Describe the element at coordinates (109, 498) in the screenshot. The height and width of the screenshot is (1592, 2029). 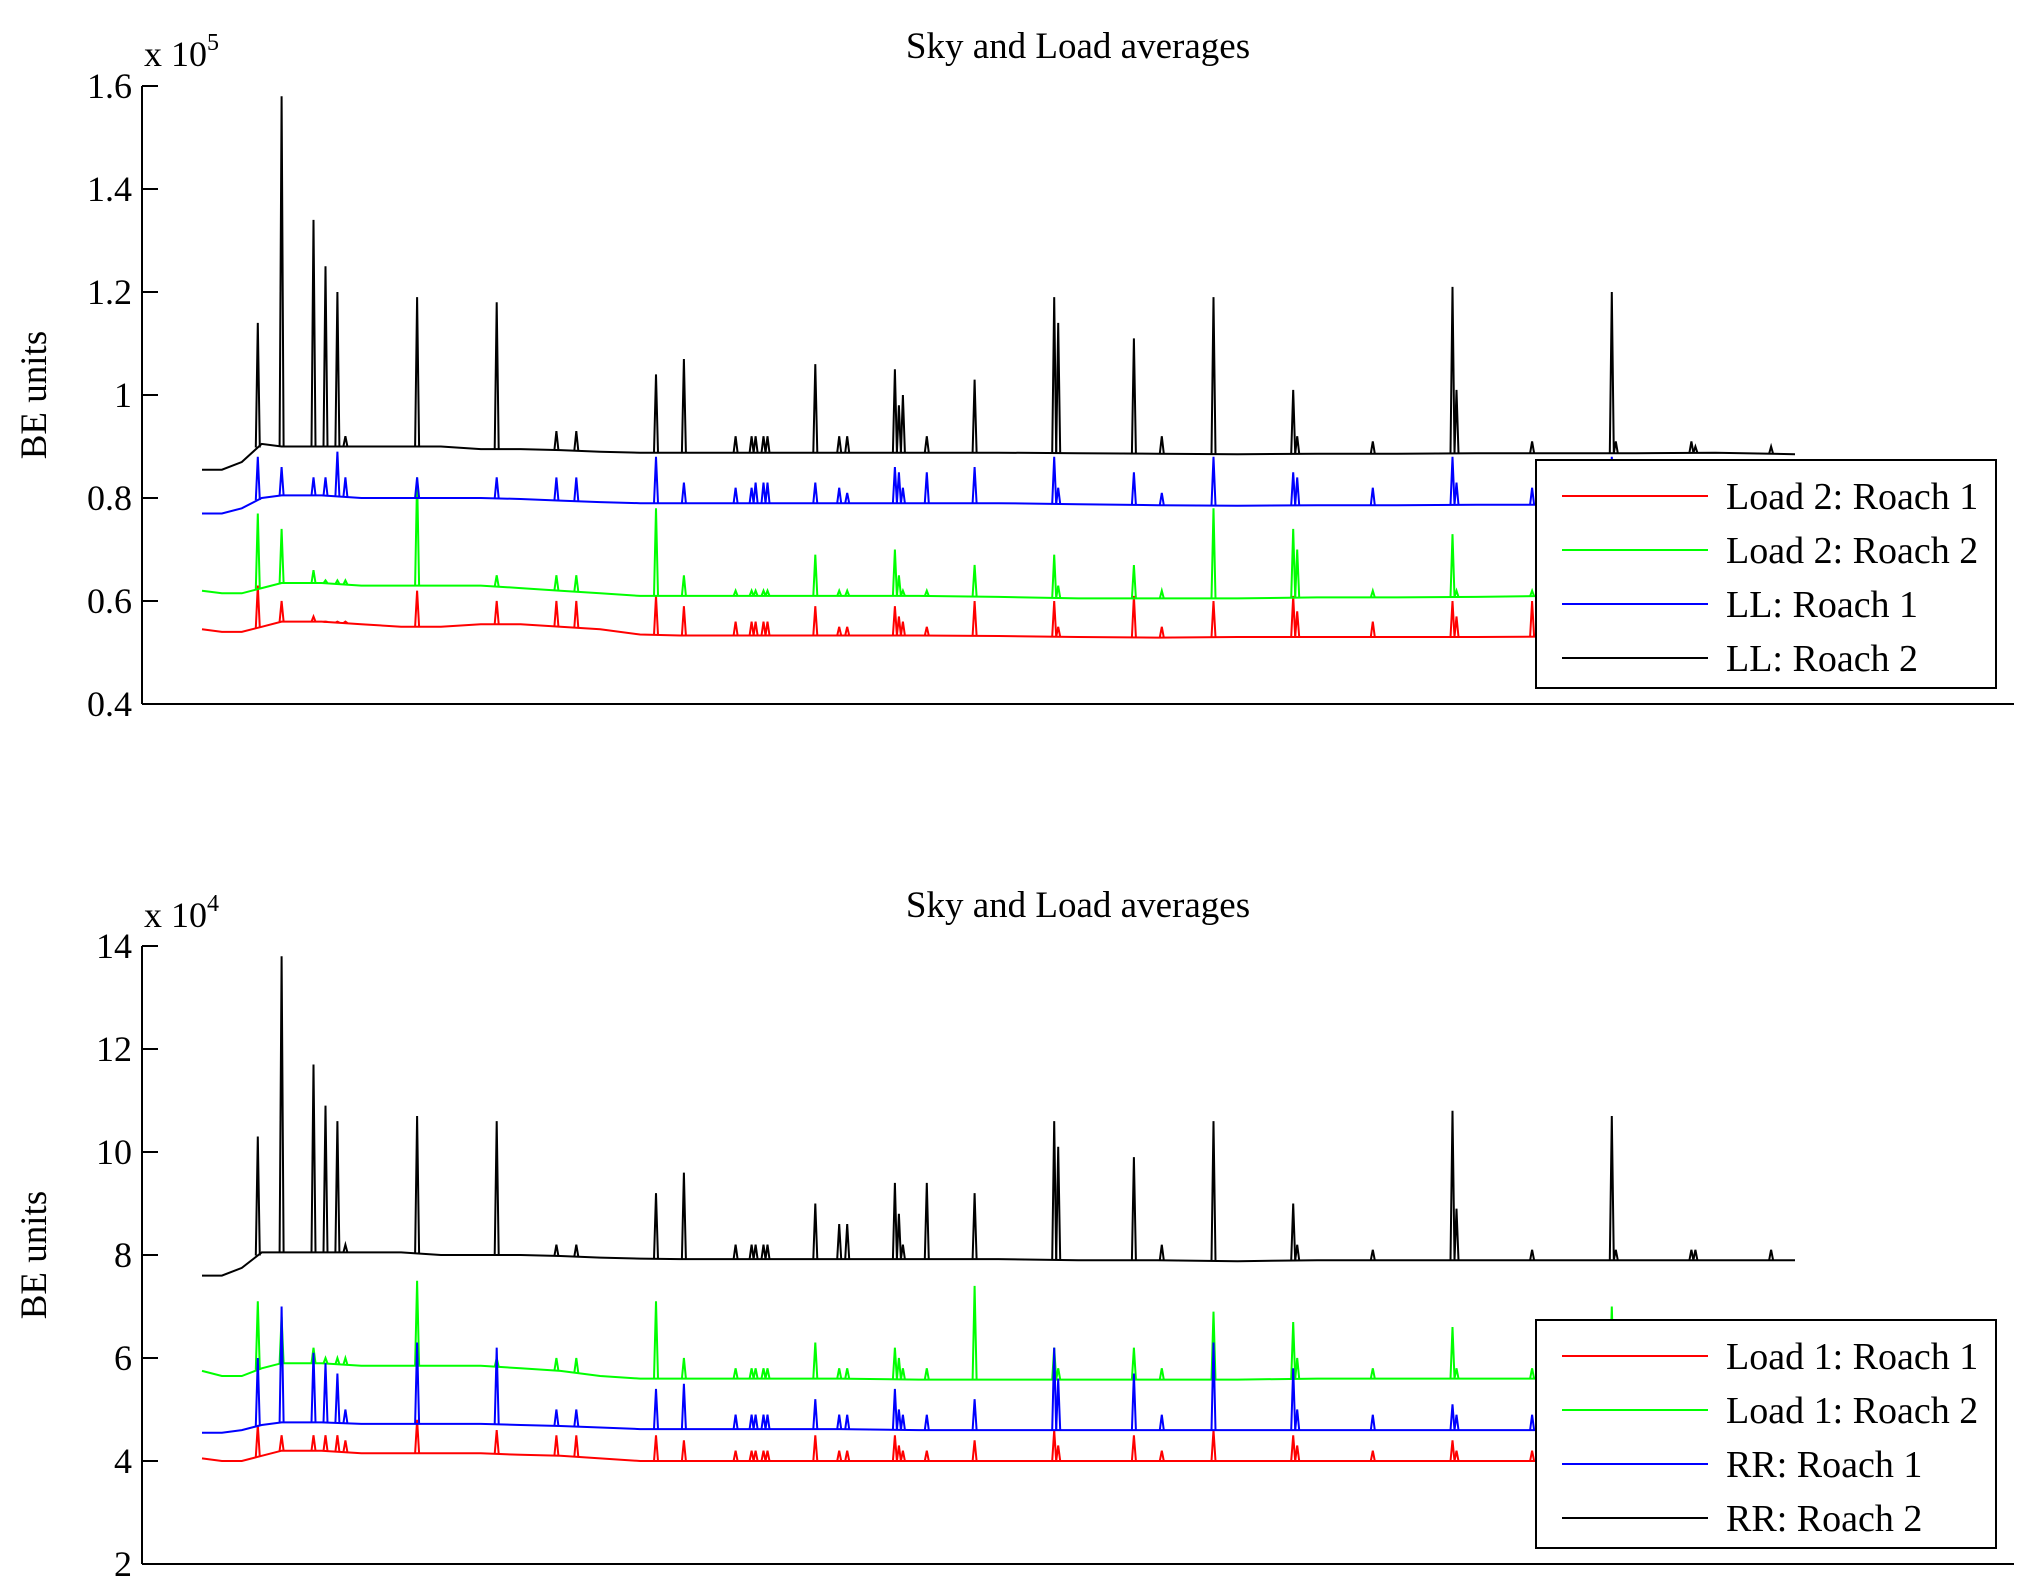
I see `y-tick-label: 0.8` at that location.